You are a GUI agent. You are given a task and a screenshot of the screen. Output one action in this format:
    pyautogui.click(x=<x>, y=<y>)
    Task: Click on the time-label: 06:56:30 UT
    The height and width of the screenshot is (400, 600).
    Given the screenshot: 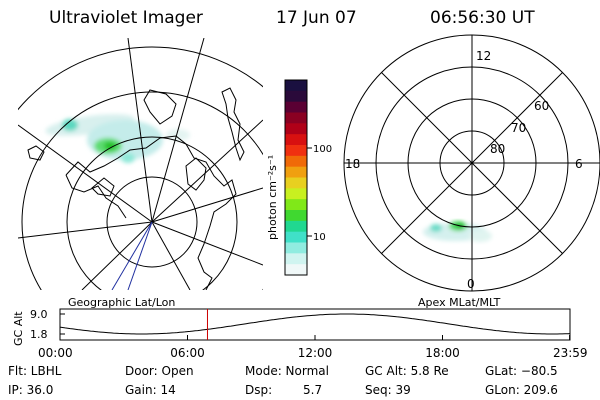 What is the action you would take?
    pyautogui.click(x=482, y=18)
    